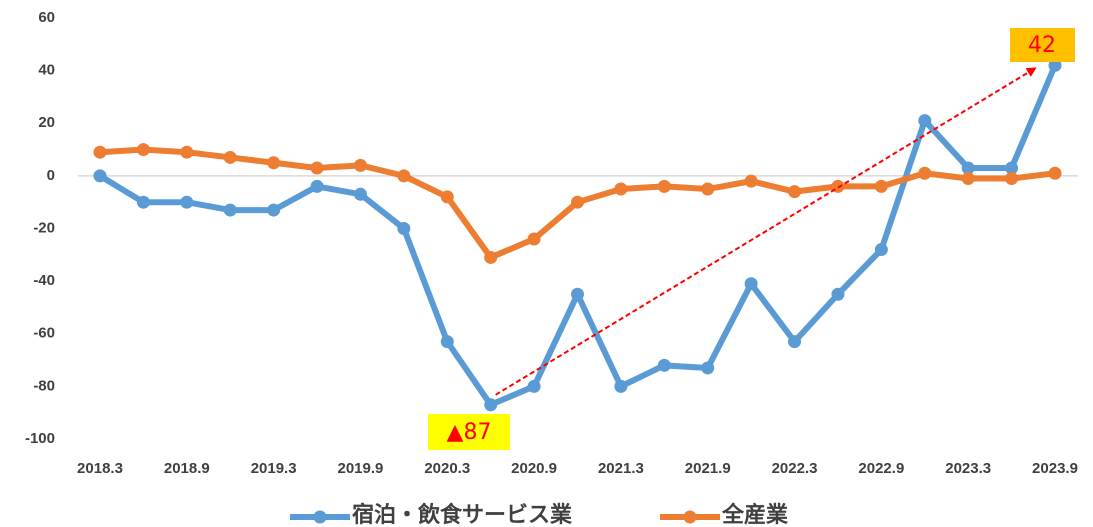 The height and width of the screenshot is (527, 1093). I want to click on x-tick-label: 2021.9, so click(708, 468).